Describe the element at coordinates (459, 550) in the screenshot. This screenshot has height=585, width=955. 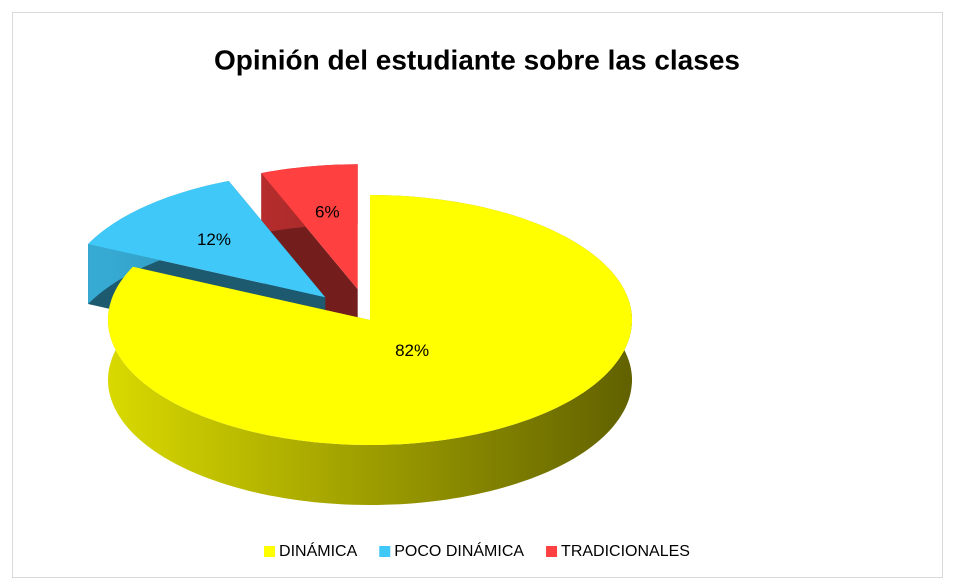
I see `legend-label: POCO DINÁMICA` at that location.